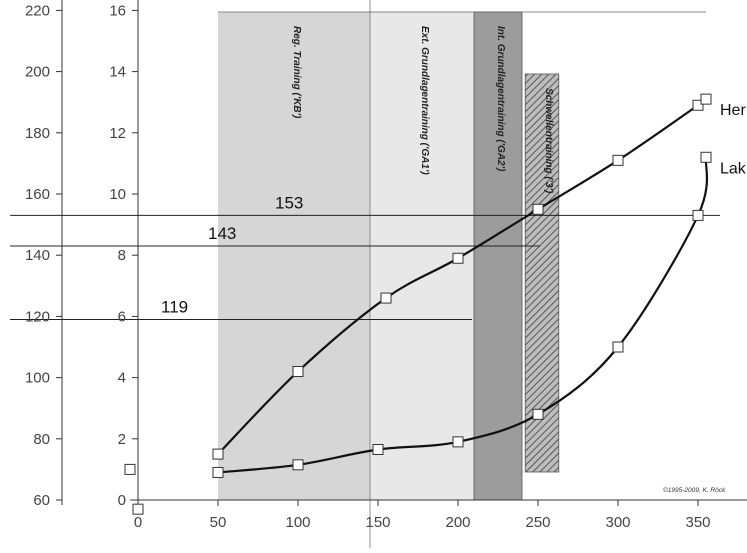 The width and height of the screenshot is (747, 553). I want to click on y-right-tick-label: 10, so click(117, 194).